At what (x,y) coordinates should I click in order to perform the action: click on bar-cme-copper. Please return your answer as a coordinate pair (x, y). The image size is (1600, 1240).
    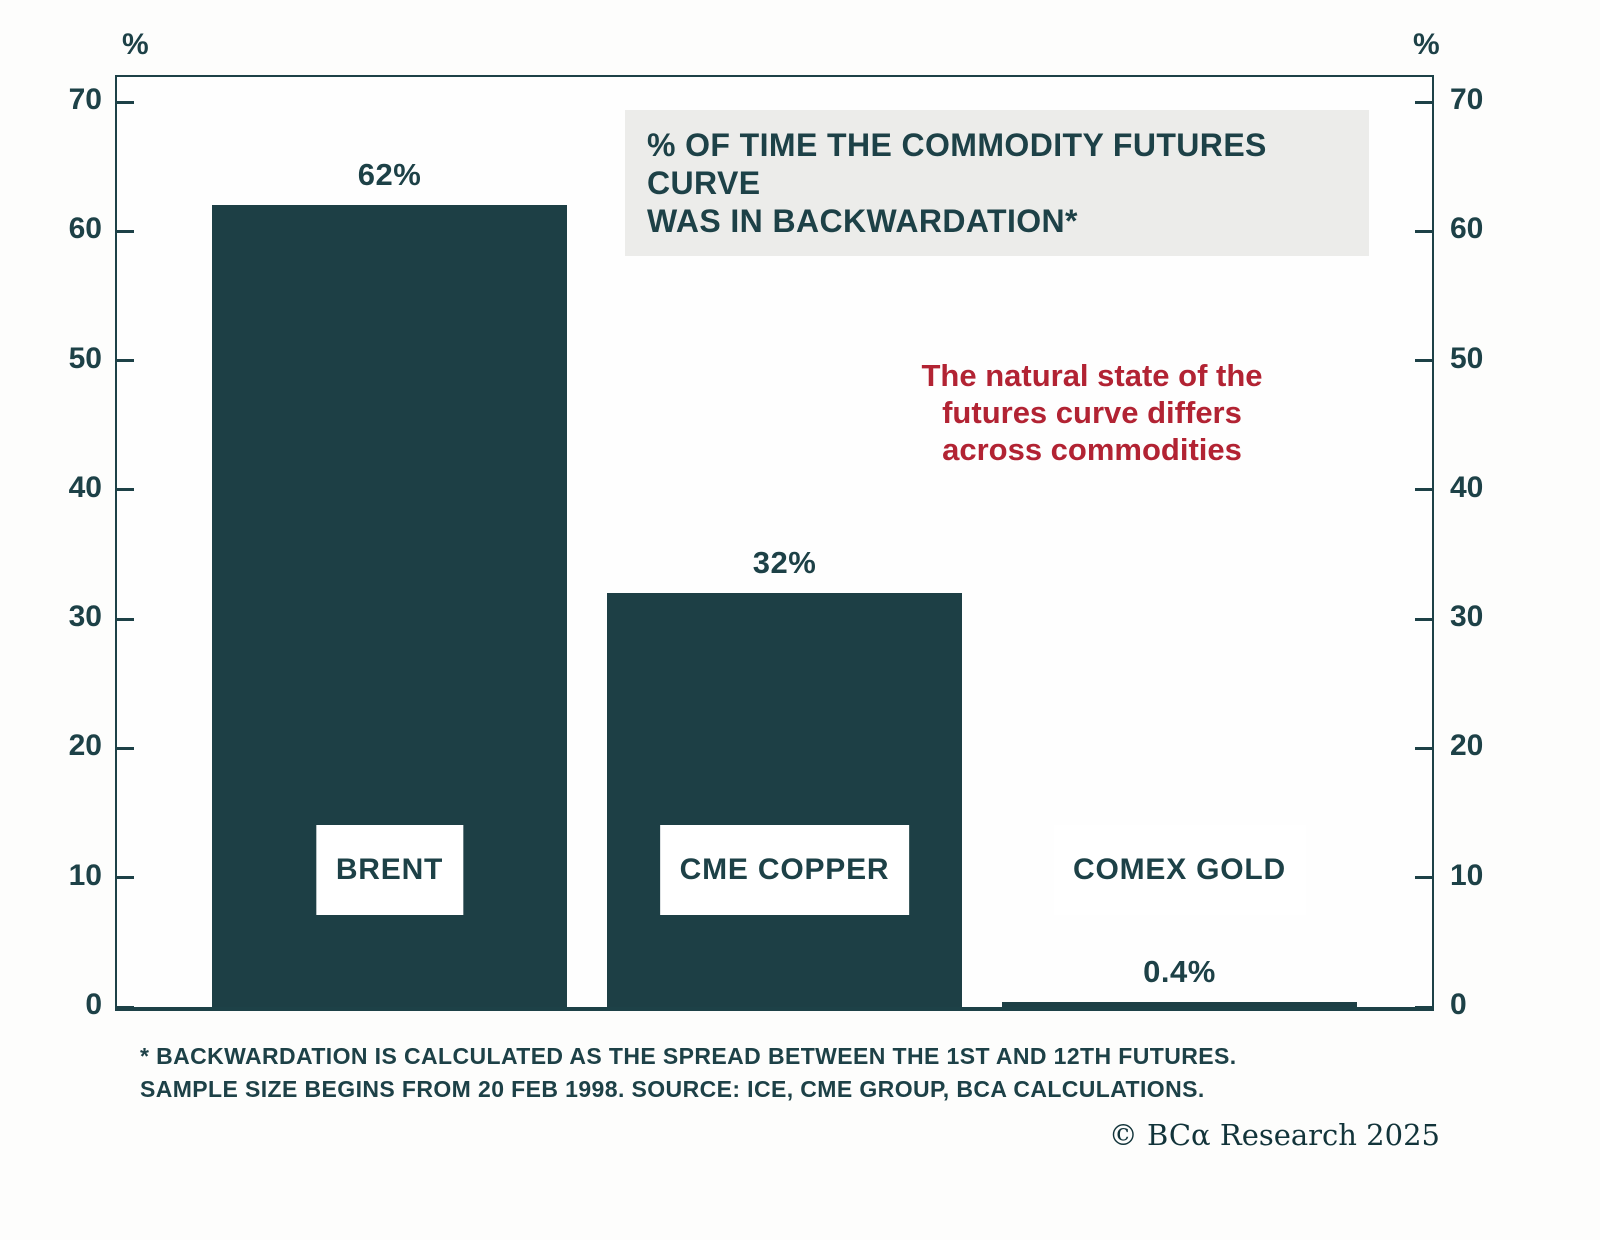
    Looking at the image, I should click on (784, 800).